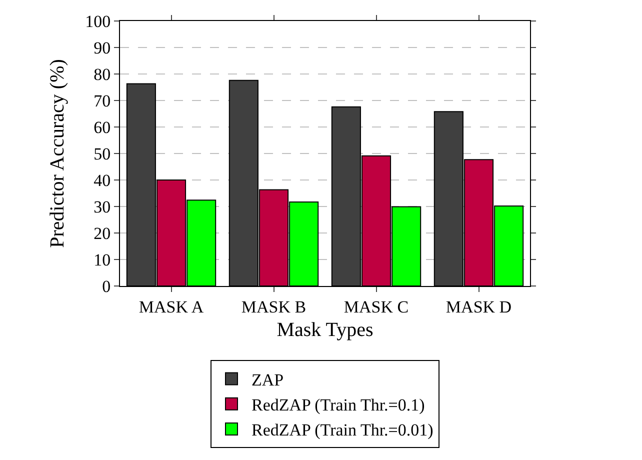  I want to click on legend-label: RedZAP (Train Thr.=0.1), so click(338, 404).